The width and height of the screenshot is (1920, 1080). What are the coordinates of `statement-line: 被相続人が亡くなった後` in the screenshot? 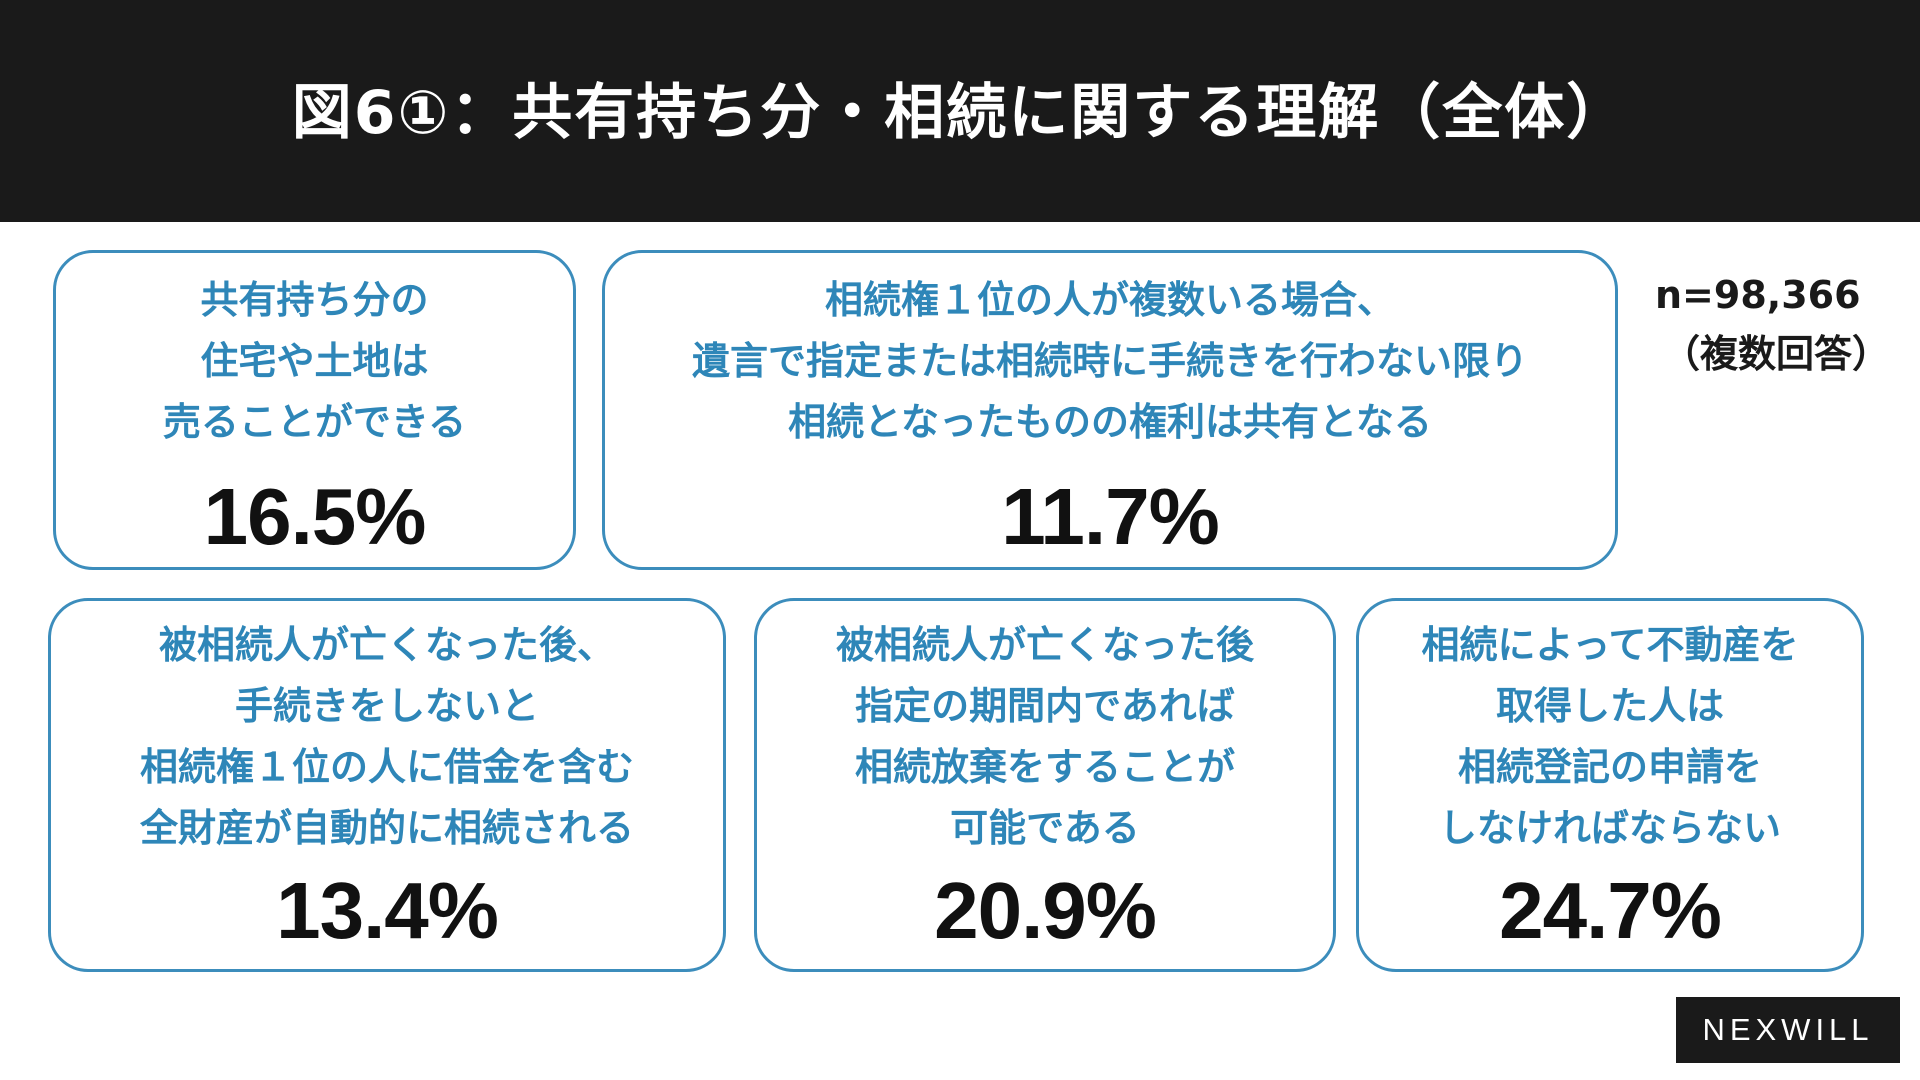 It's located at (1044, 645).